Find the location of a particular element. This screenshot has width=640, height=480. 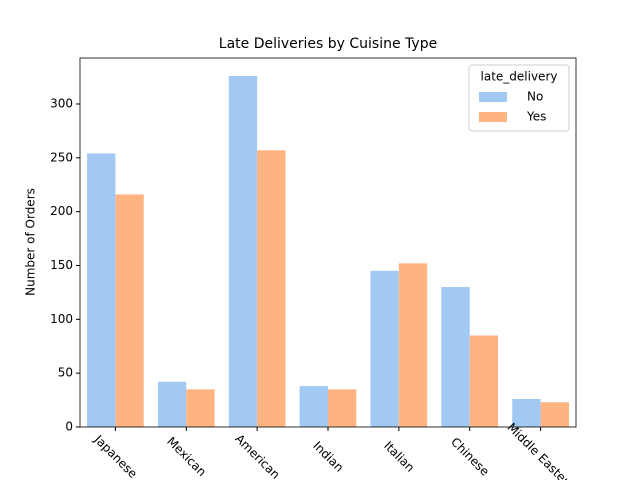

x-tick-label: Italian is located at coordinates (399, 457).